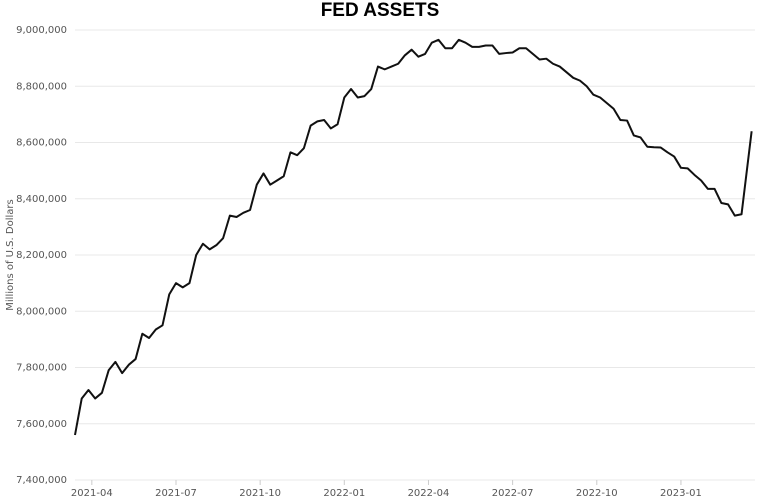 This screenshot has height=501, width=761. Describe the element at coordinates (41, 143) in the screenshot. I see `y-tick-label: 8,600,000` at that location.